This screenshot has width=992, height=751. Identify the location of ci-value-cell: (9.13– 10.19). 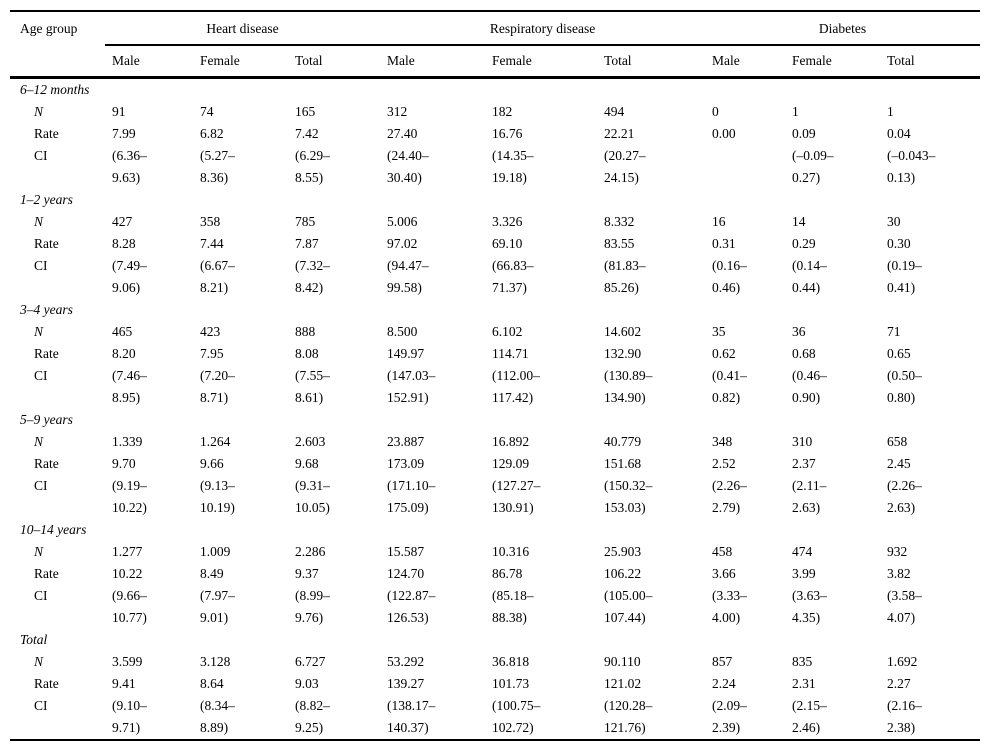
(217, 496).